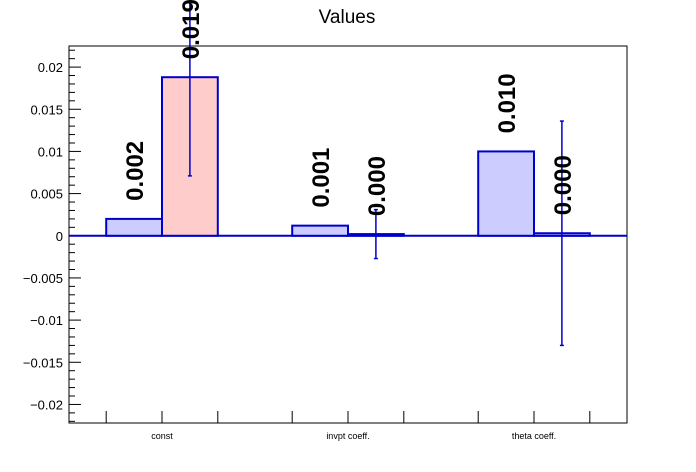  Describe the element at coordinates (162, 436) in the screenshot. I see `x-category-label: const` at that location.